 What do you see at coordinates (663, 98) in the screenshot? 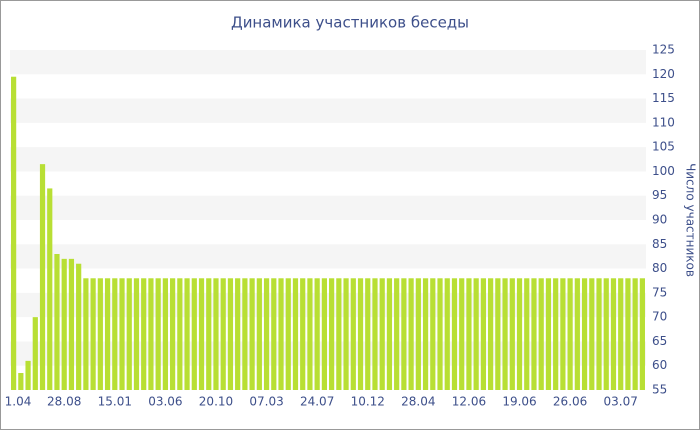
I see `y-tick-label: 115` at bounding box center [663, 98].